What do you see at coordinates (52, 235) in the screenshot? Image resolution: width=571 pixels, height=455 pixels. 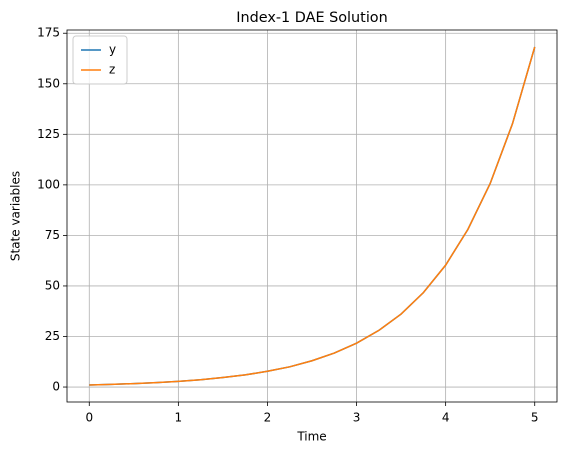 I see `y-tick-label: 75` at bounding box center [52, 235].